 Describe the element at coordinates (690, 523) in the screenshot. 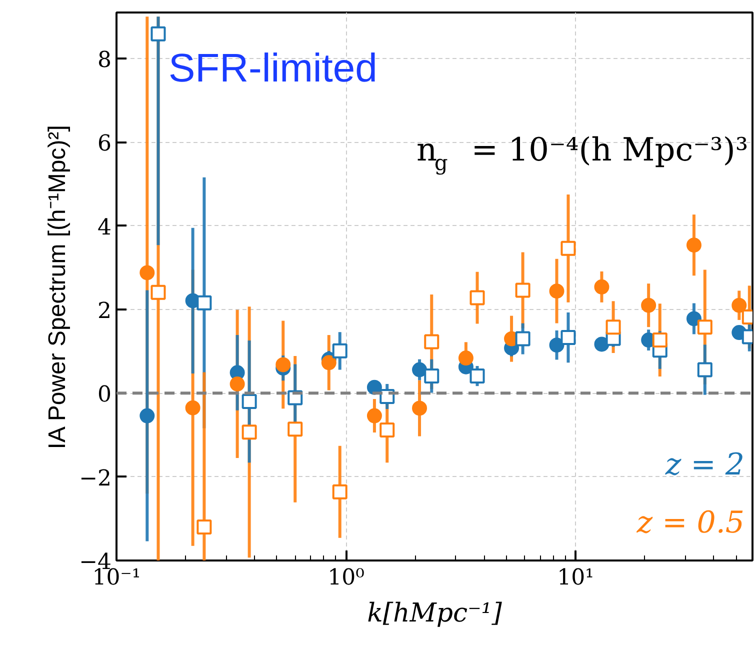

I see `text: z = 0.5` at that location.